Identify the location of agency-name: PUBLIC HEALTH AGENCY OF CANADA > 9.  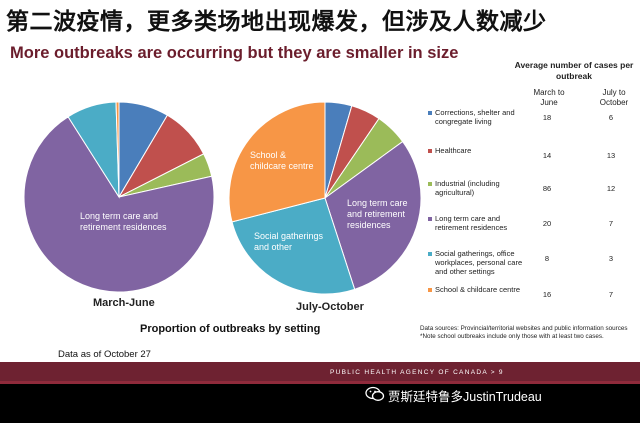
(417, 372).